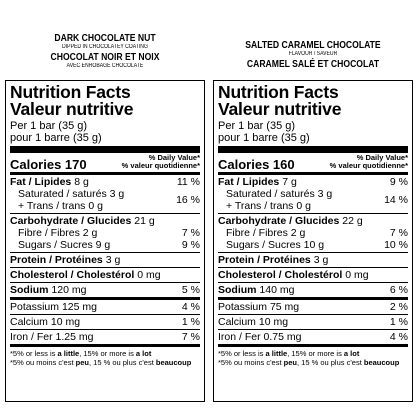 The height and width of the screenshot is (416, 416). I want to click on footnote-en-bold: a little, so click(276, 353).